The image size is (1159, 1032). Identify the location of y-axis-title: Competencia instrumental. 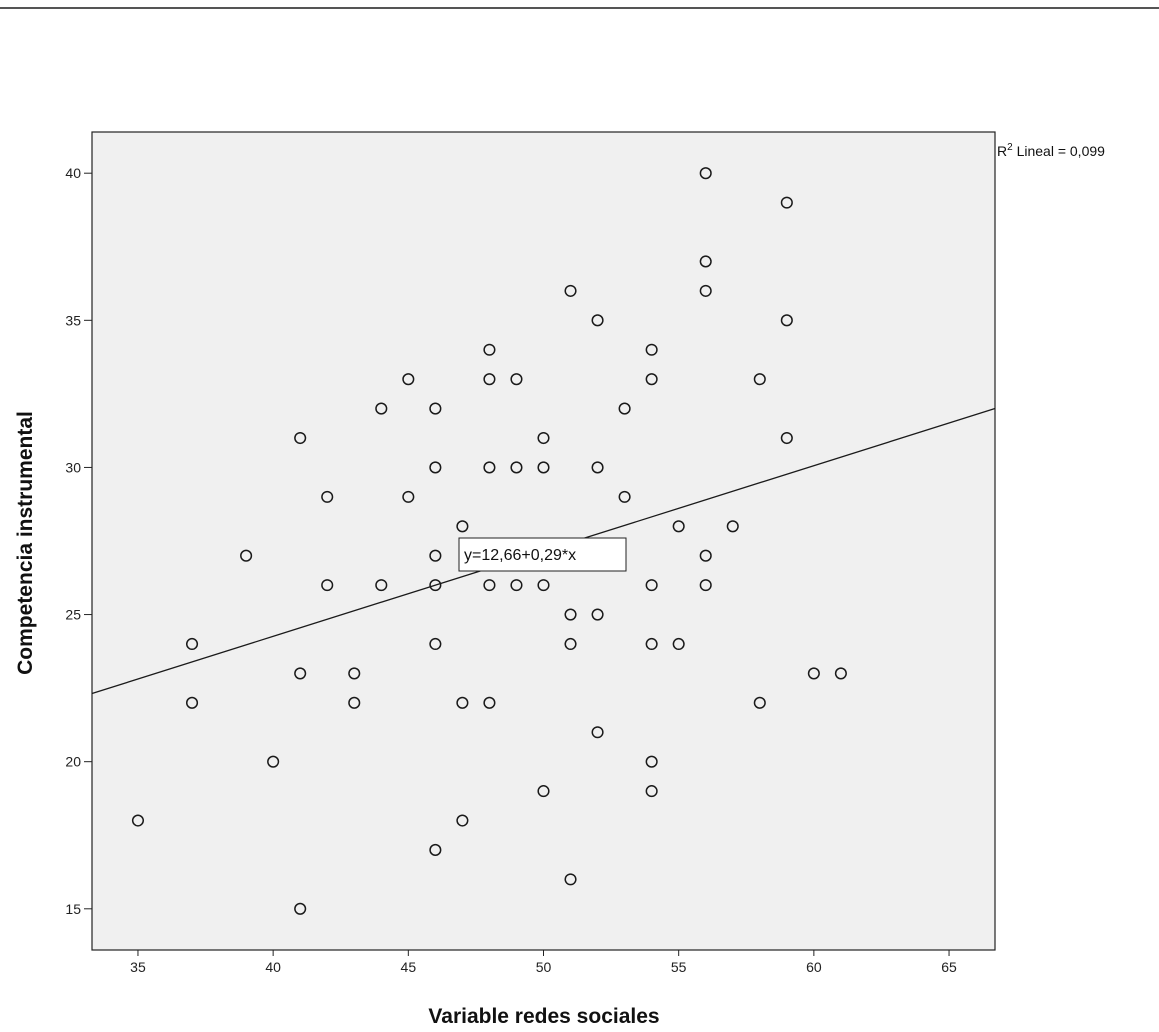
(25, 543).